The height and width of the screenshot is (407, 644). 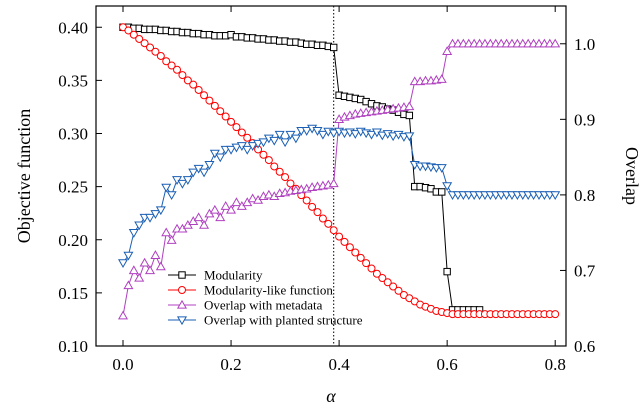 What do you see at coordinates (73, 27) in the screenshot?
I see `y-left-tick-label: 0.40` at bounding box center [73, 27].